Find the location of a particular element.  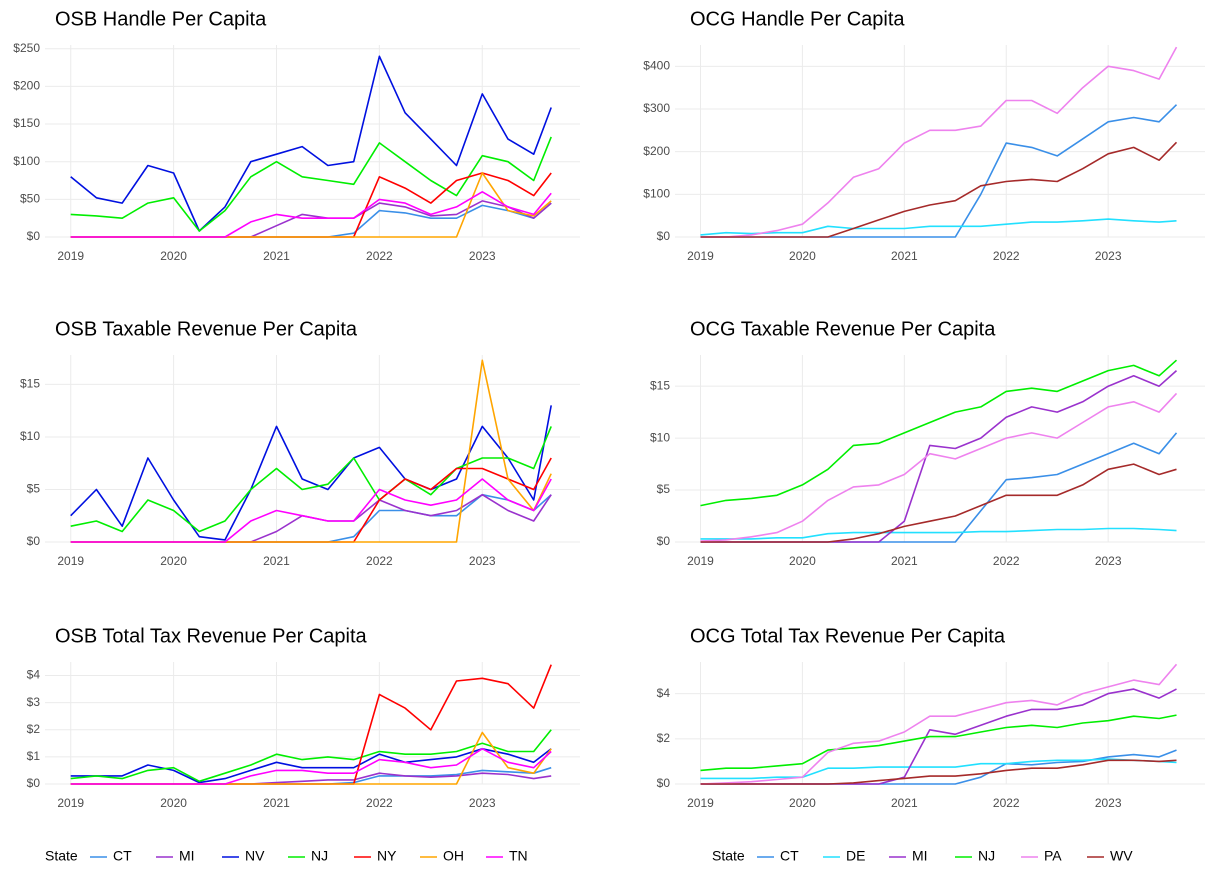

legend-label: WV is located at coordinates (1121, 856).